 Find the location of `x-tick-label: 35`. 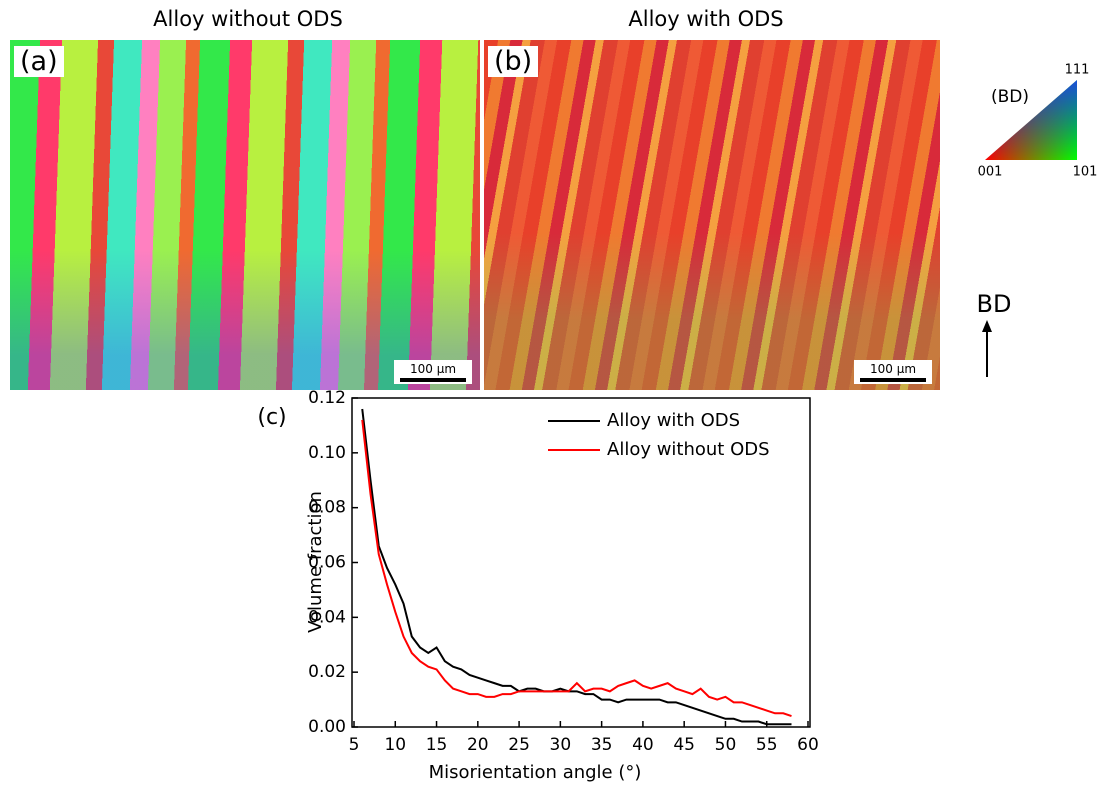

x-tick-label: 35 is located at coordinates (602, 745).